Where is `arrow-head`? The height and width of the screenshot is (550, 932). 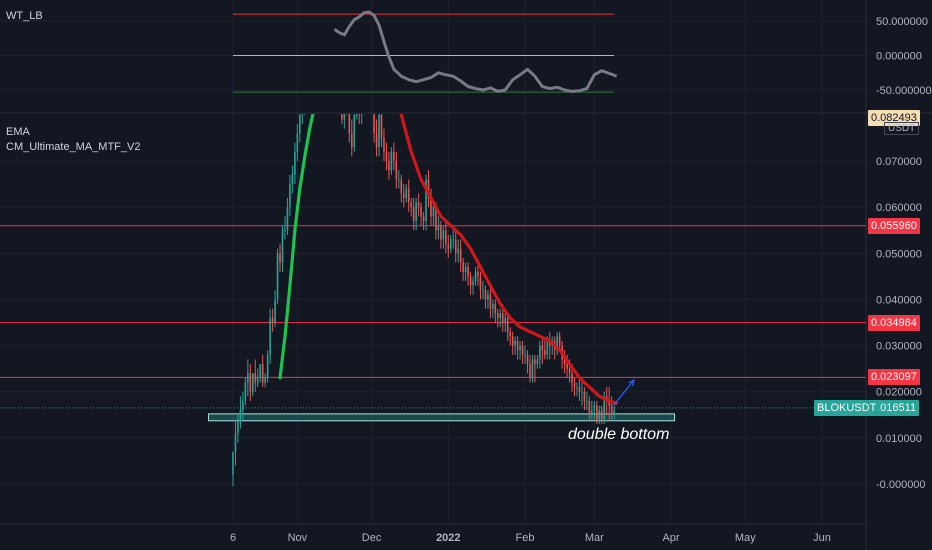 arrow-head is located at coordinates (631, 383).